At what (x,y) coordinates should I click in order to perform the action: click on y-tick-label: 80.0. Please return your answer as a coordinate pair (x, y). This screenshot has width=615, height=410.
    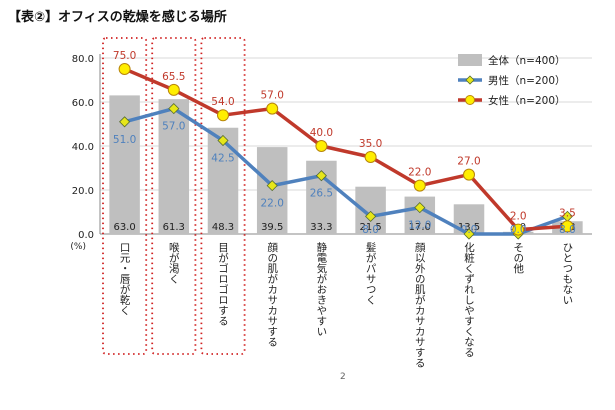
    Looking at the image, I should click on (83, 59).